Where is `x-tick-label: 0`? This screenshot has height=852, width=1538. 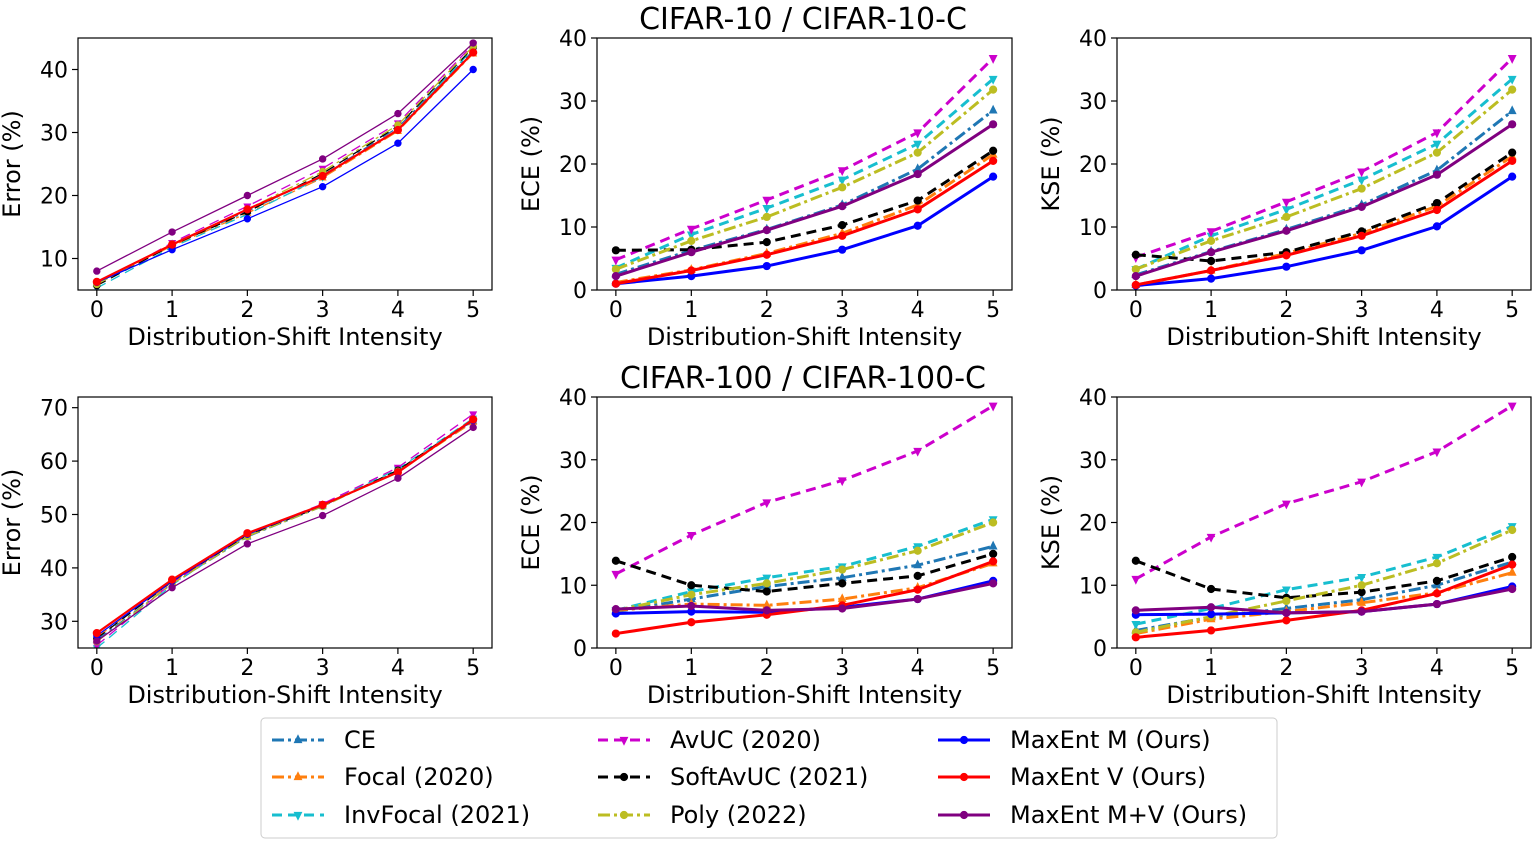
x-tick-label: 0 is located at coordinates (616, 310).